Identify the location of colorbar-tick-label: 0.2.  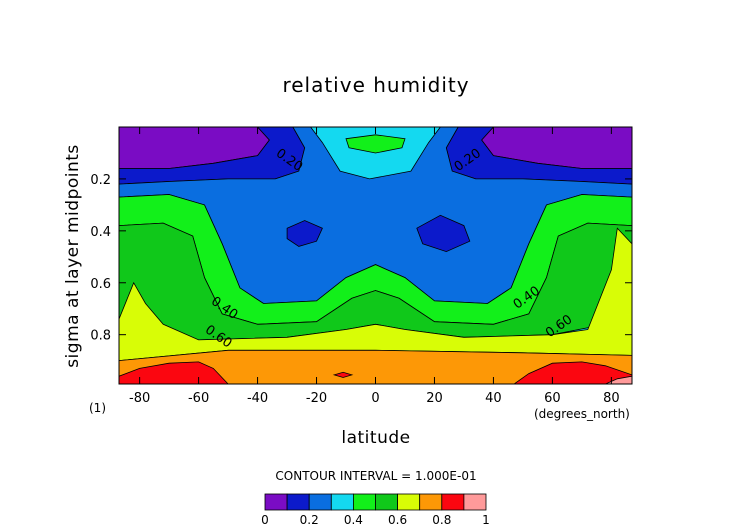
(309, 520).